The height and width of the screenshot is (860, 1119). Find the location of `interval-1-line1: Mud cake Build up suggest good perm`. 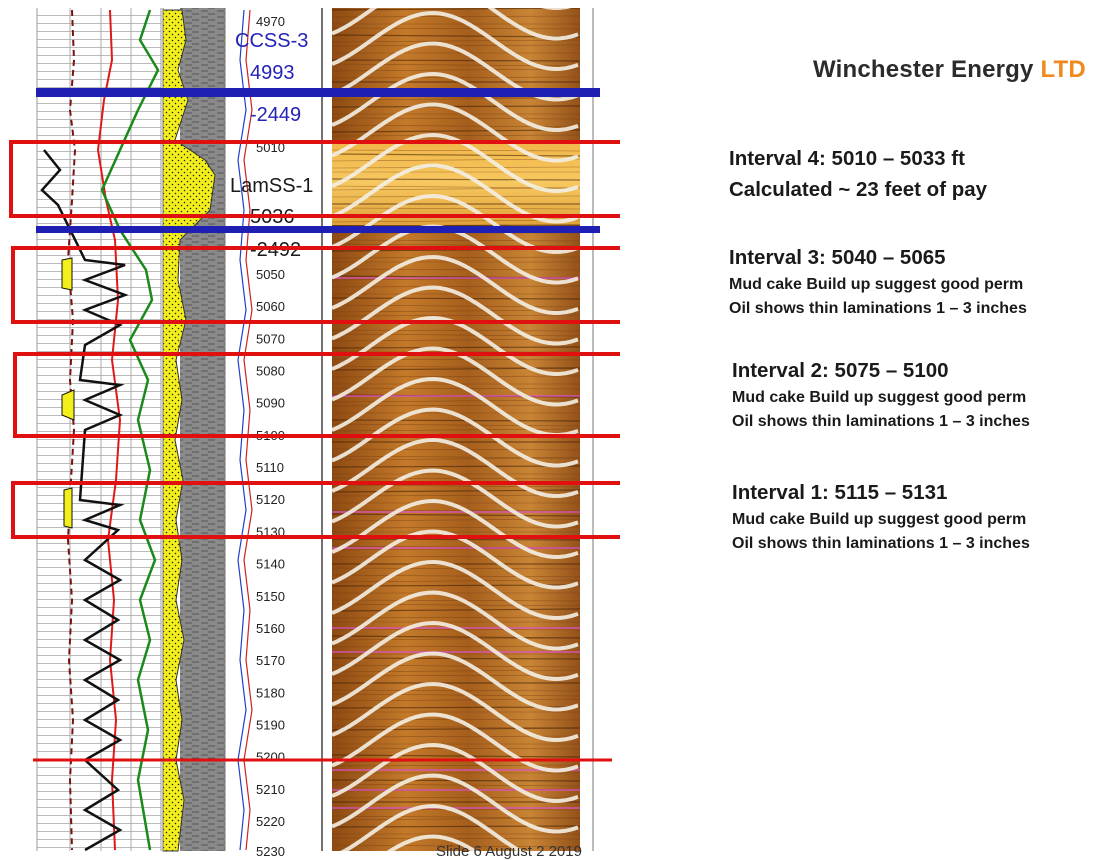

interval-1-line1: Mud cake Build up suggest good perm is located at coordinates (879, 519).